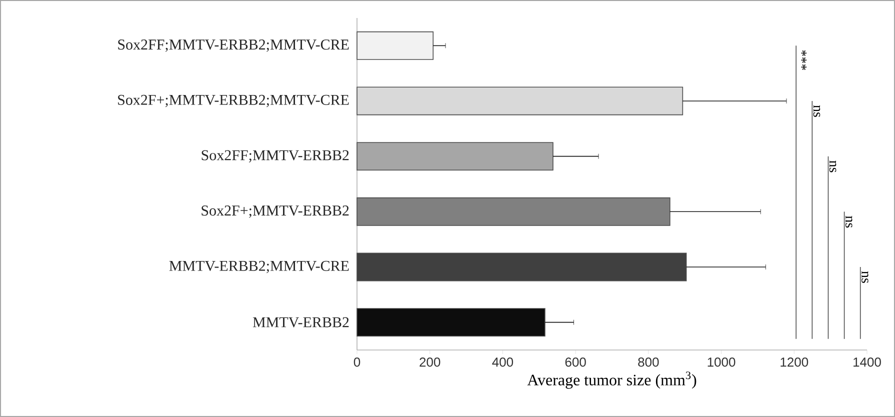 This screenshot has width=895, height=417. Describe the element at coordinates (867, 362) in the screenshot. I see `x-tick-label: 1400` at that location.